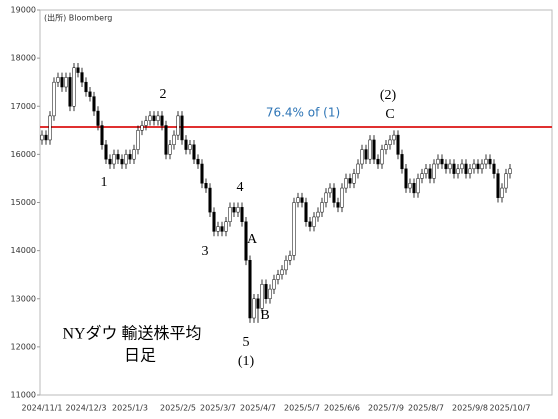 Image resolution: width=558 pixels, height=419 pixels. I want to click on x-tick-label: 2025/6/6, so click(342, 408).